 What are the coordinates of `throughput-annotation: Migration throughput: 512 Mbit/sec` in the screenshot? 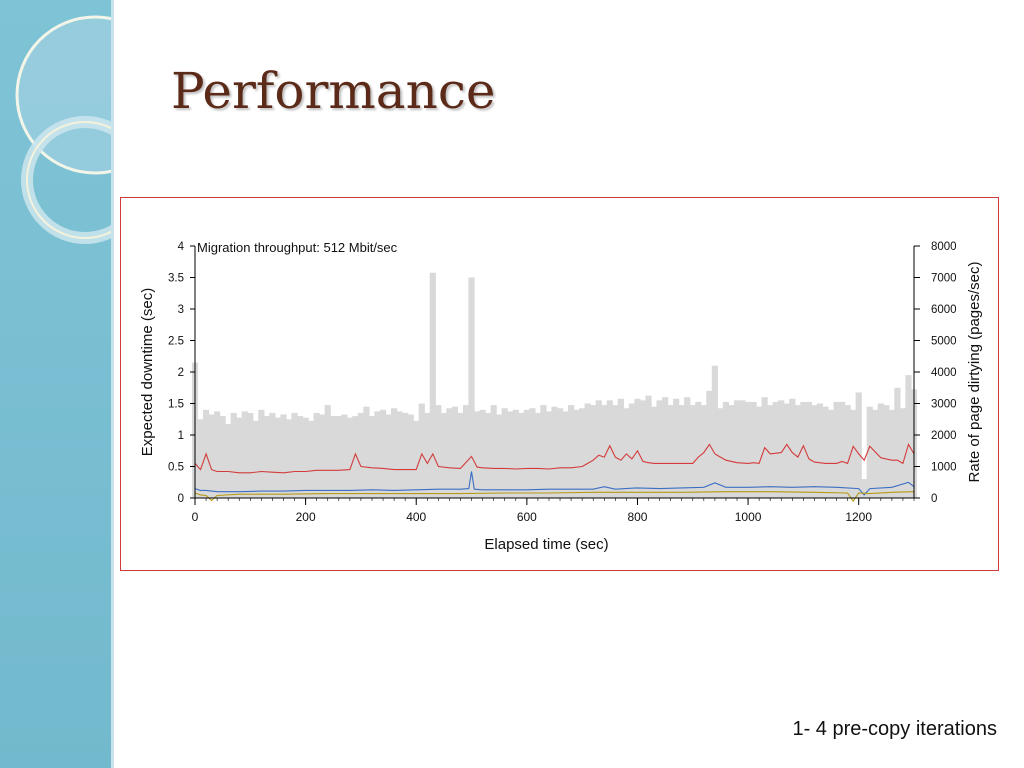 It's located at (297, 247).